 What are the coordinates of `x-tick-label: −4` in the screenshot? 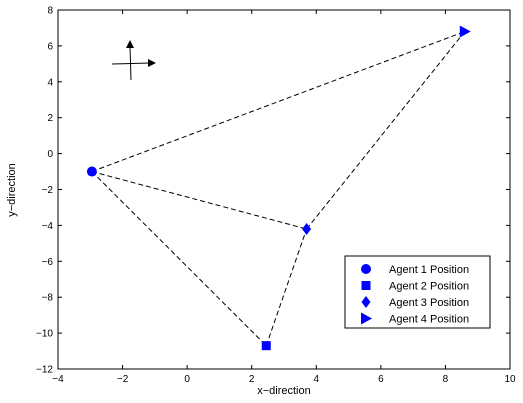 It's located at (58, 379).